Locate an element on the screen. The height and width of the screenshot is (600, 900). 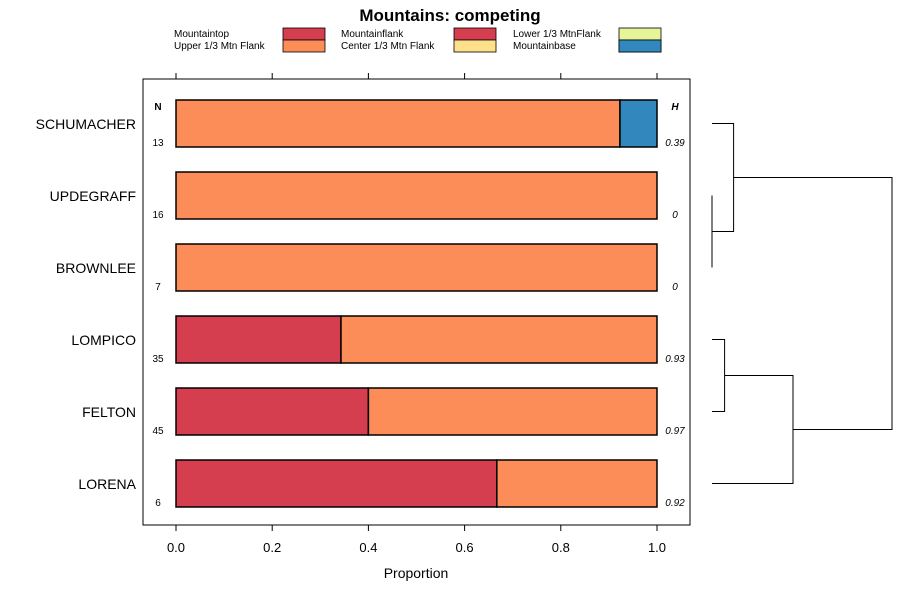
row-label: BROWNLEE is located at coordinates (96, 268).